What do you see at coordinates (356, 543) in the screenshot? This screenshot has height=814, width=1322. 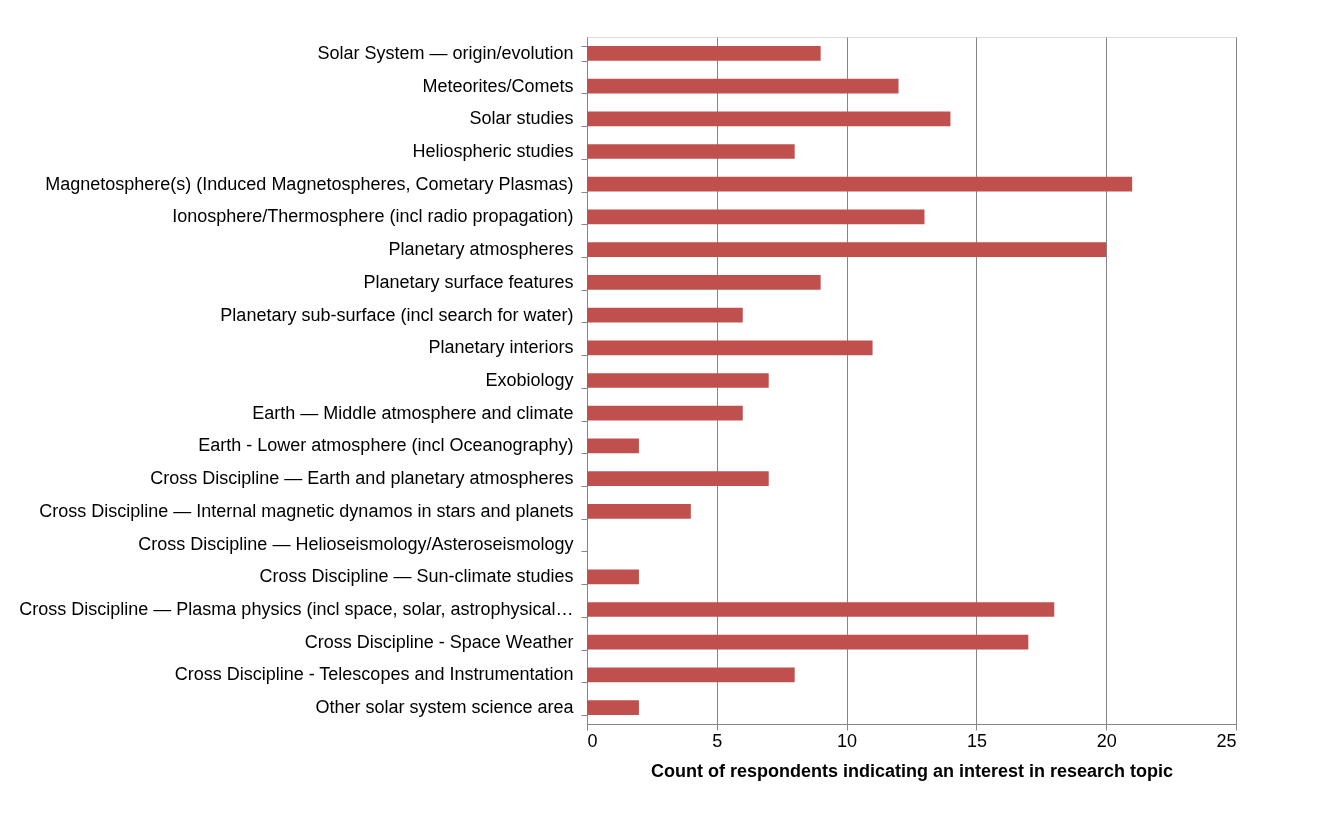 I see `y-tick-label: Cross Discipline — Helioseismology/Asteroseismology` at bounding box center [356, 543].